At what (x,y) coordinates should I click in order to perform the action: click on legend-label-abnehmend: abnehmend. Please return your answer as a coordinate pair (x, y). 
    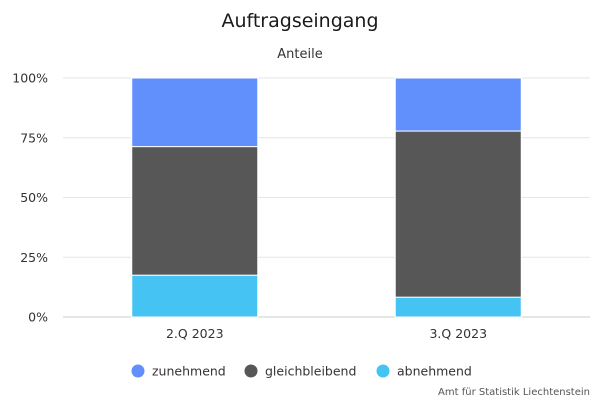
    Looking at the image, I should click on (434, 371).